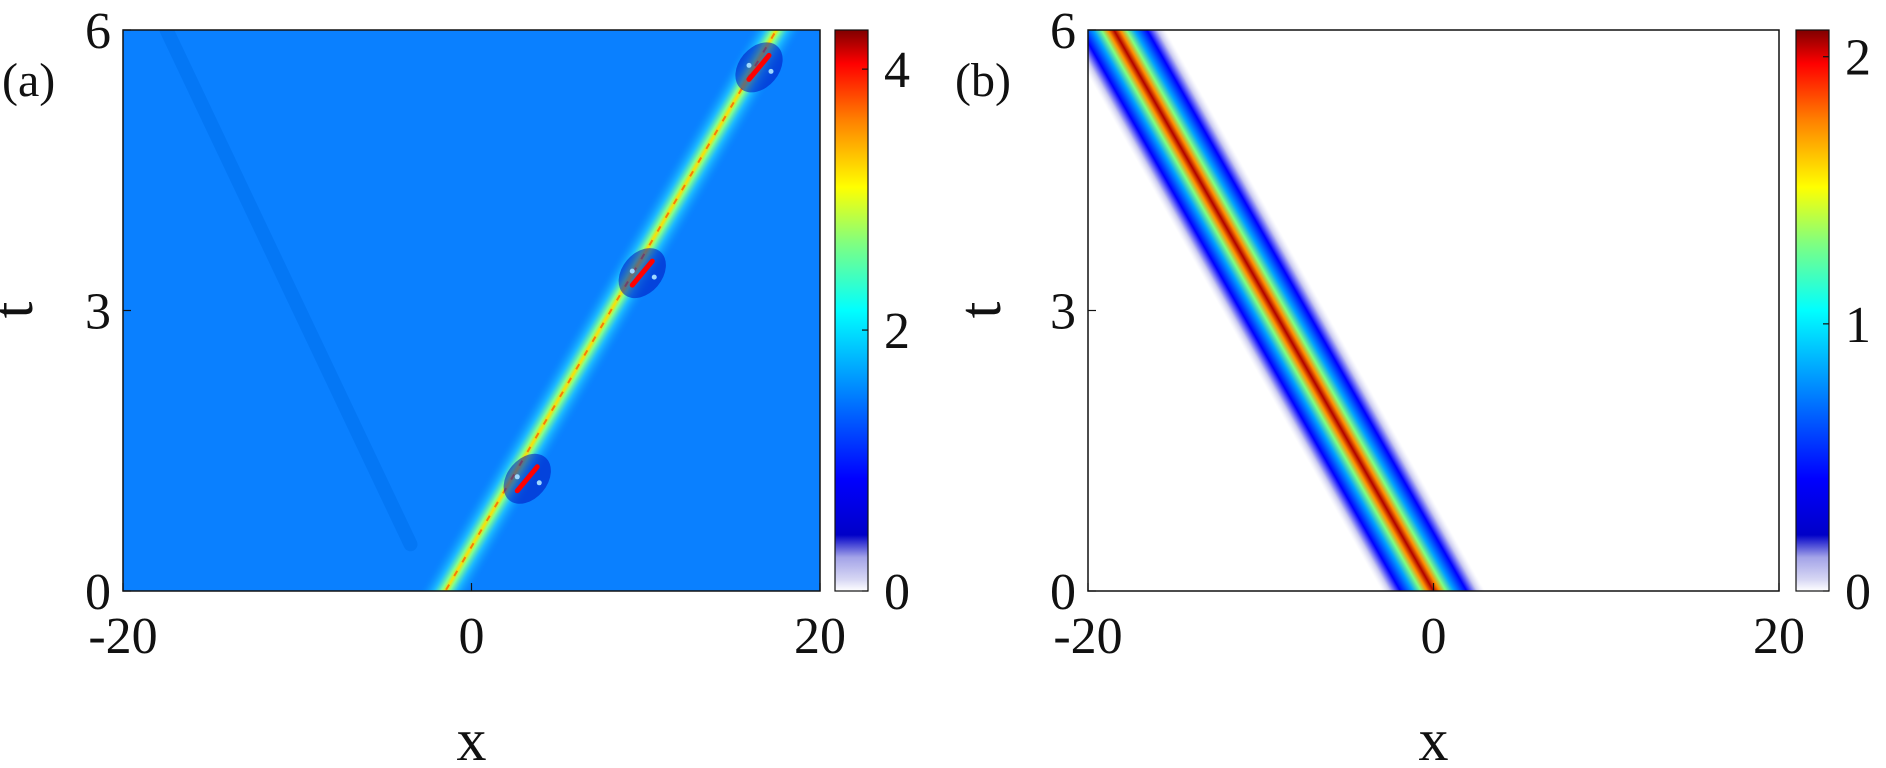 This screenshot has height=768, width=1886. What do you see at coordinates (28, 80) in the screenshot?
I see `panel-label: (a)` at bounding box center [28, 80].